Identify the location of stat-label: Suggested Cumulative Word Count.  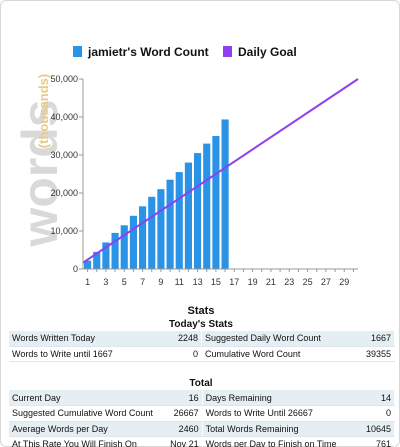
(83, 413).